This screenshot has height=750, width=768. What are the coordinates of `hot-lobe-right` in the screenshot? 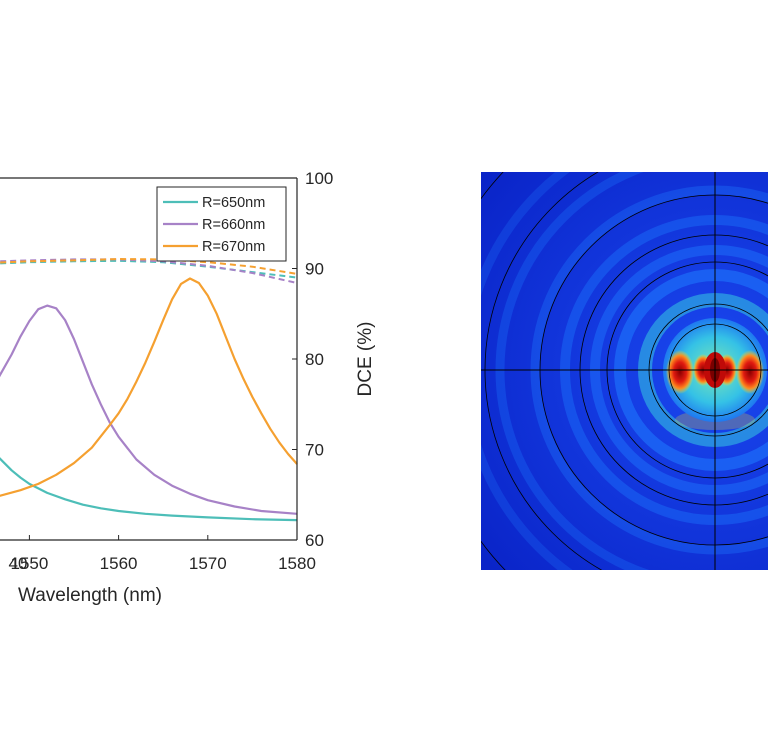 It's located at (750, 372).